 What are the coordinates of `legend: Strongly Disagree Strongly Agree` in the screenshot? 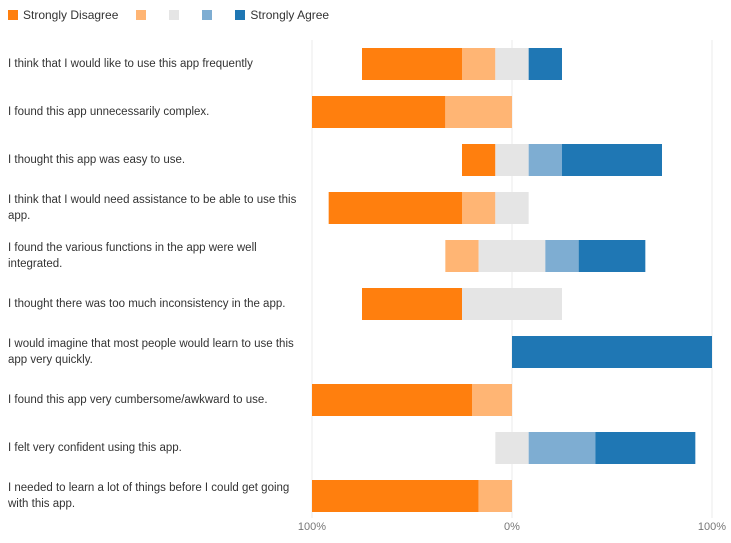 It's located at (177, 15).